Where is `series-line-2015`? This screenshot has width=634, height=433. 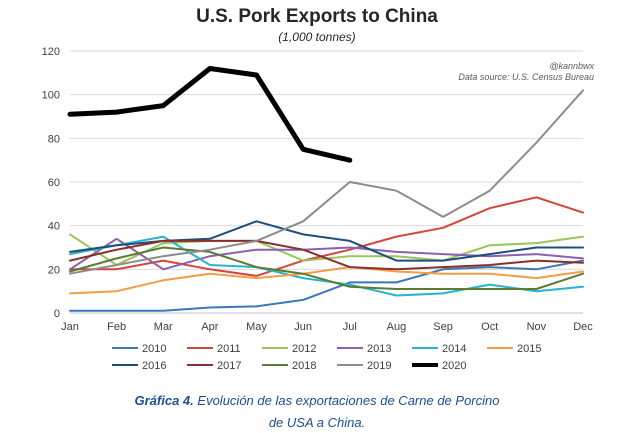 series-line-2015 is located at coordinates (326, 280).